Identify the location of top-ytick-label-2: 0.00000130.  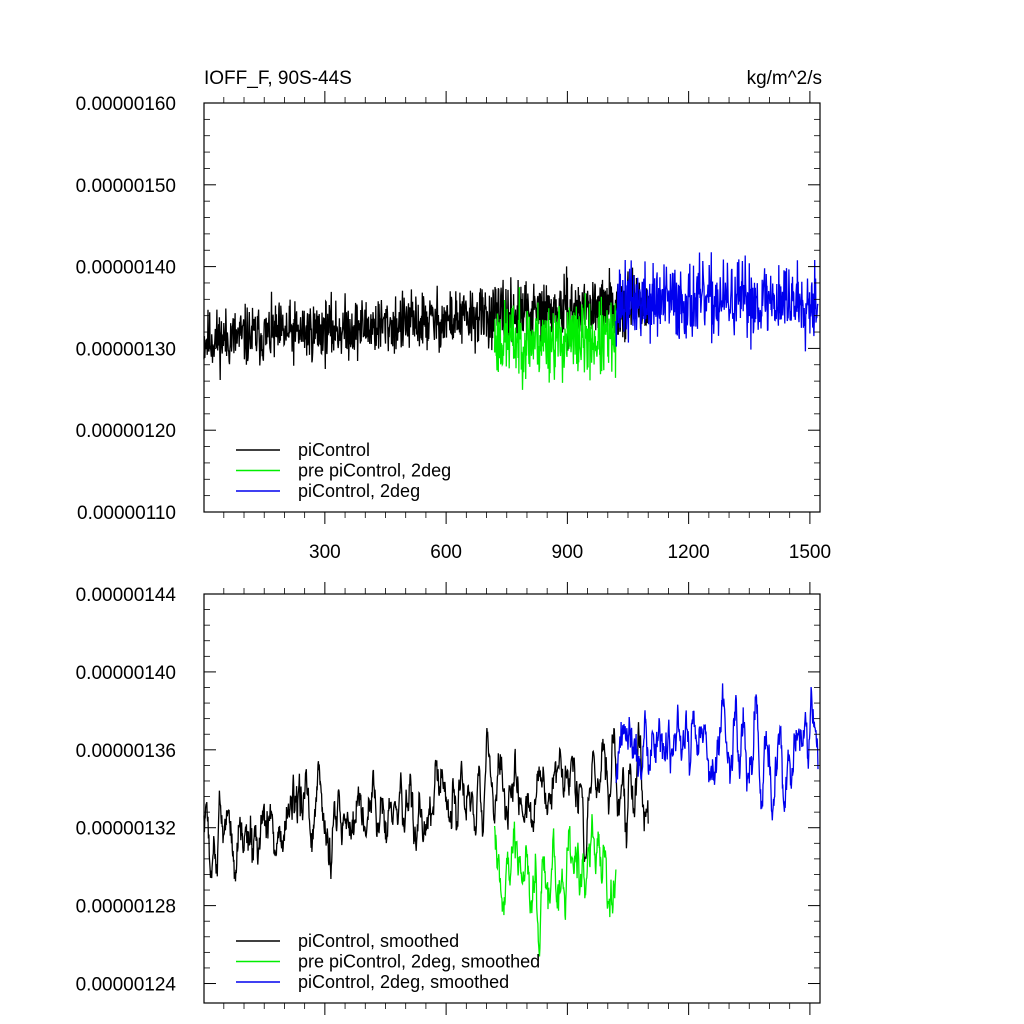
(126, 349).